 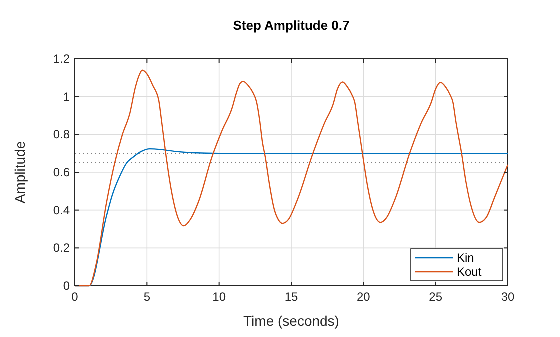 I want to click on x-tick-label: 0, so click(x=75, y=297).